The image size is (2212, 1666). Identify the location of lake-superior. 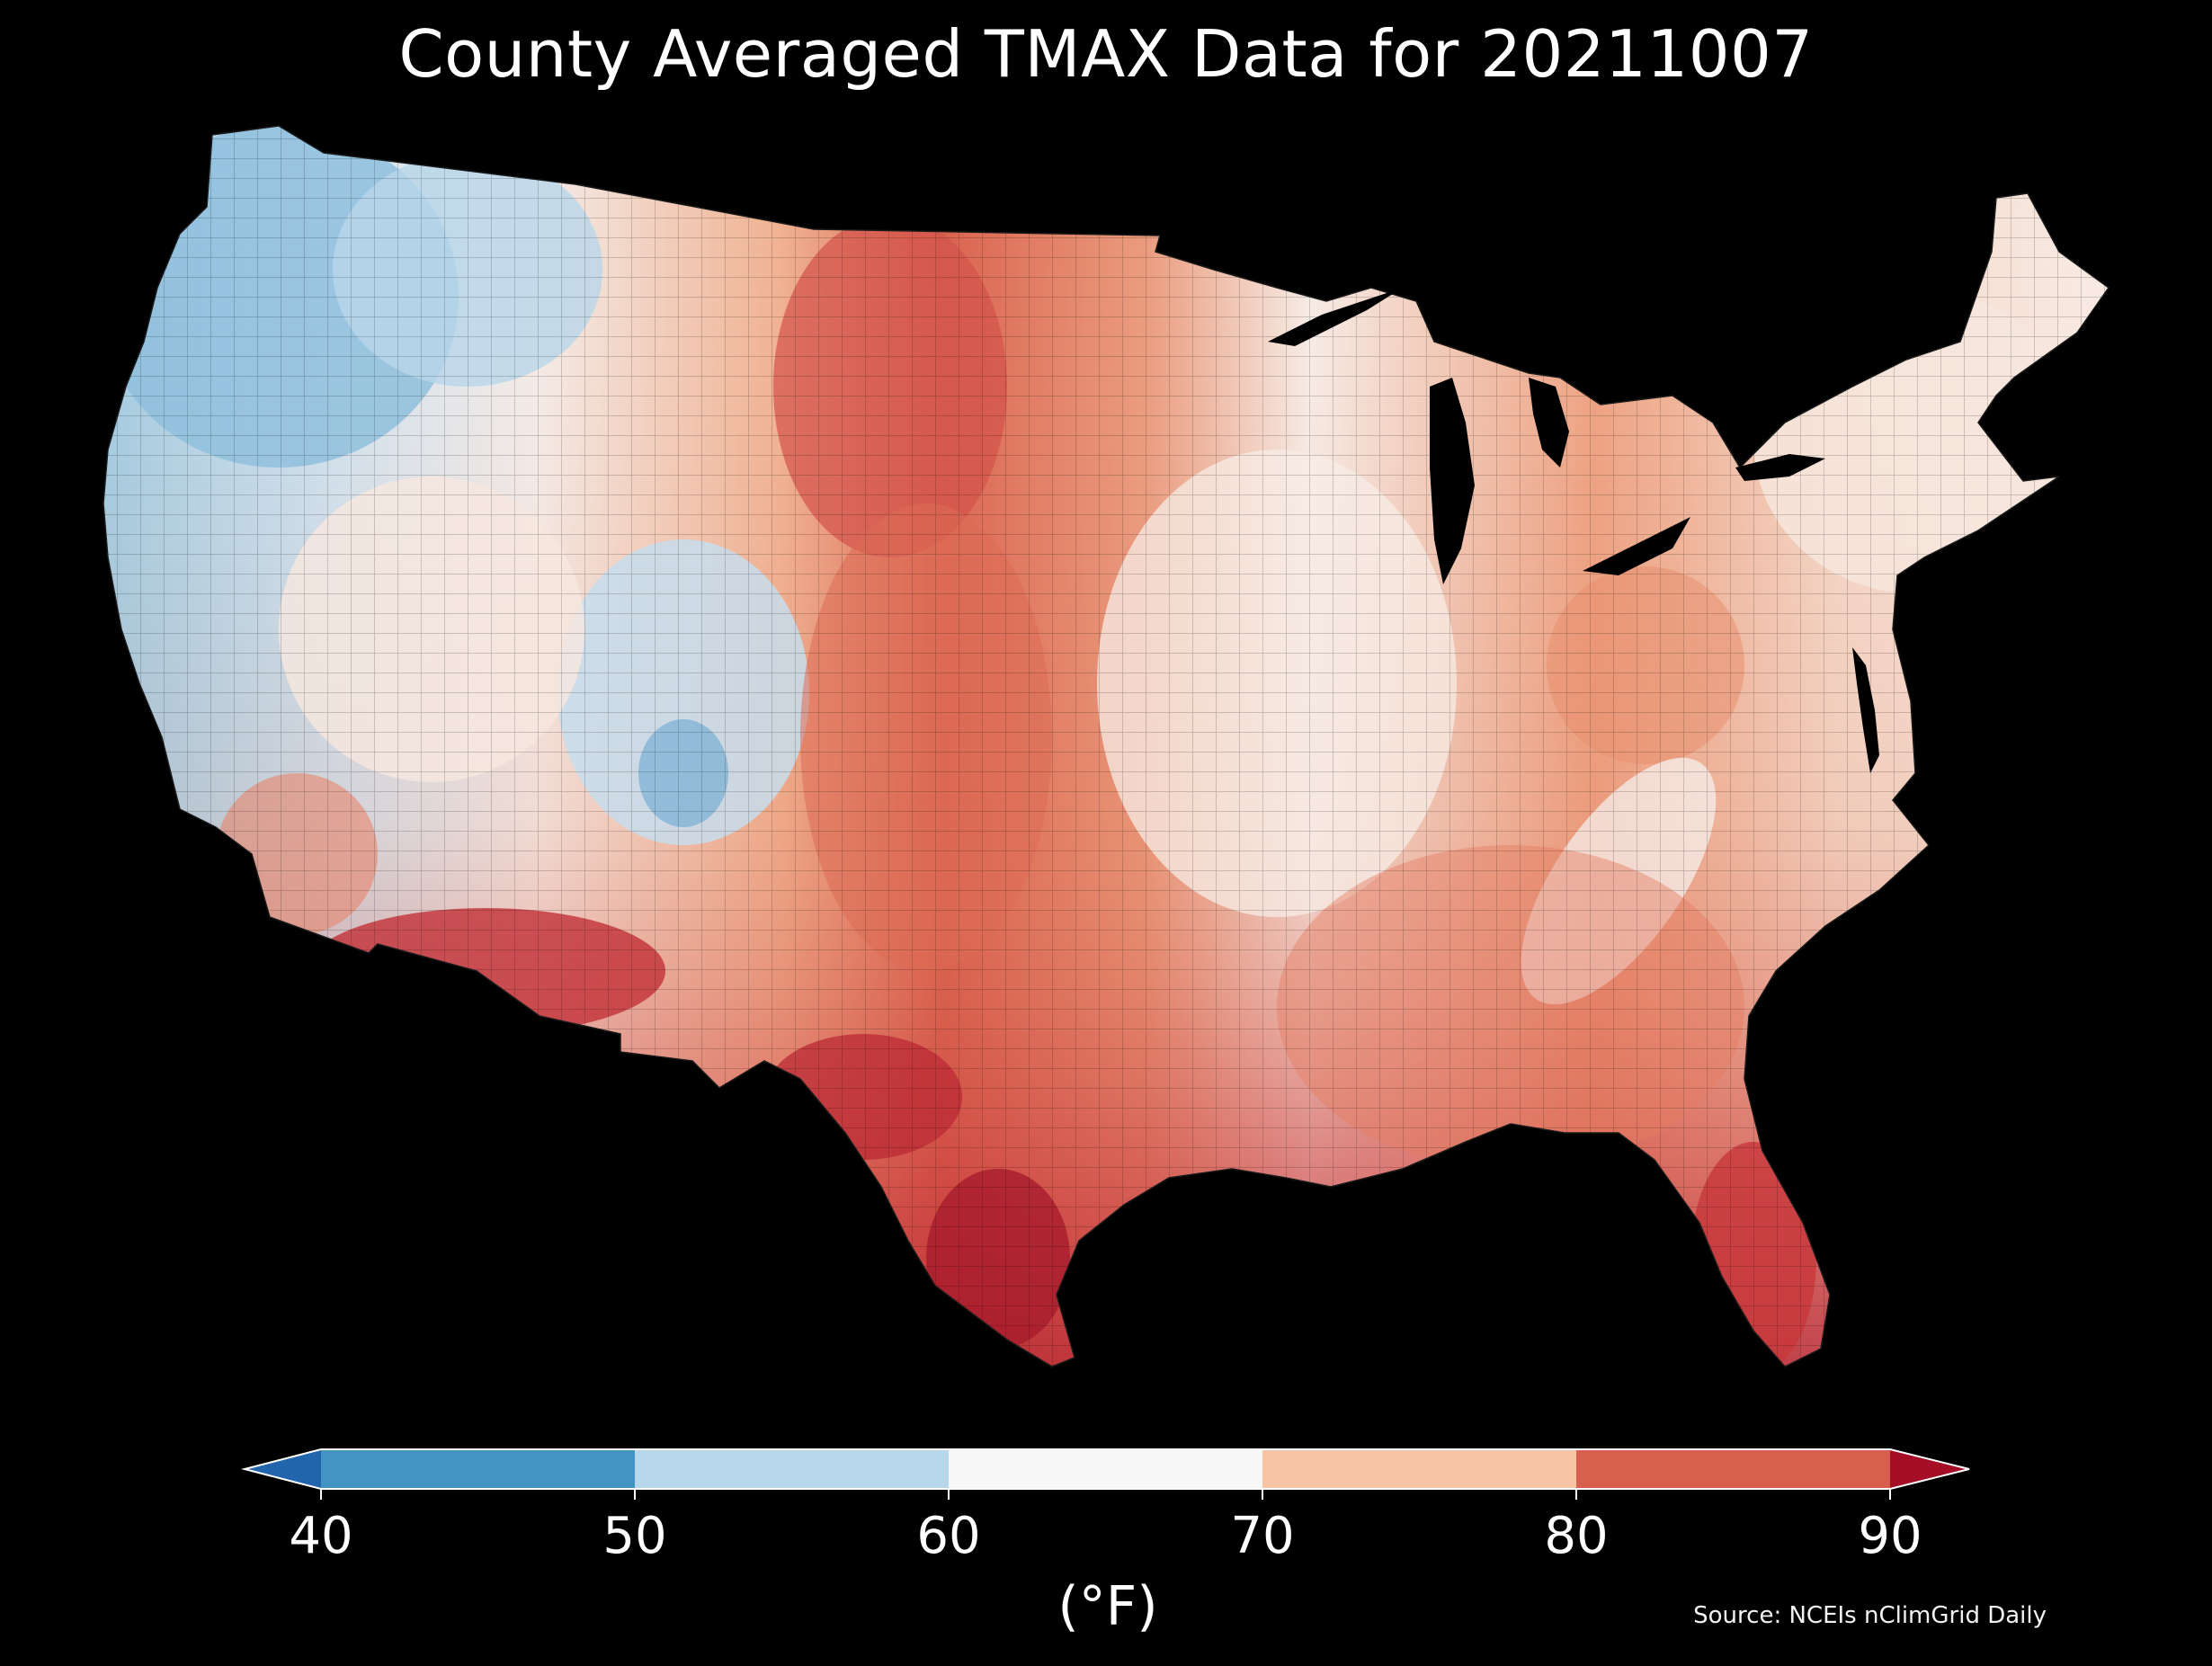
(1335, 317).